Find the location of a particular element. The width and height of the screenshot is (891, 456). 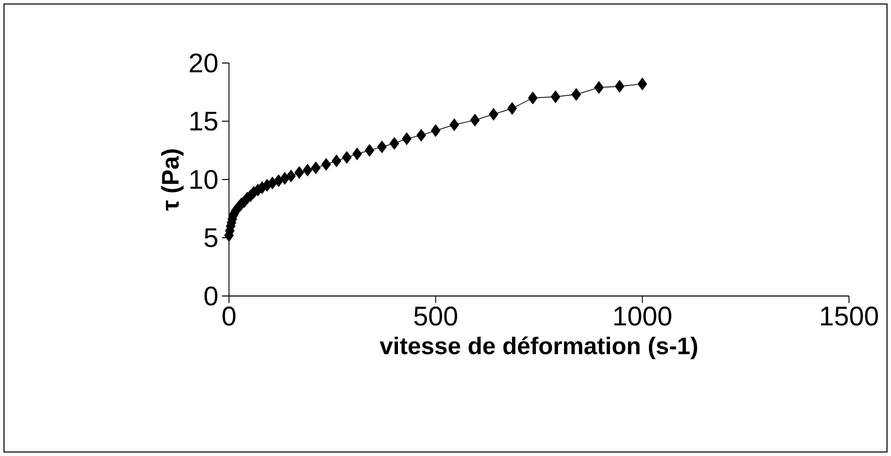

y-tick-label: 20 is located at coordinates (204, 63).